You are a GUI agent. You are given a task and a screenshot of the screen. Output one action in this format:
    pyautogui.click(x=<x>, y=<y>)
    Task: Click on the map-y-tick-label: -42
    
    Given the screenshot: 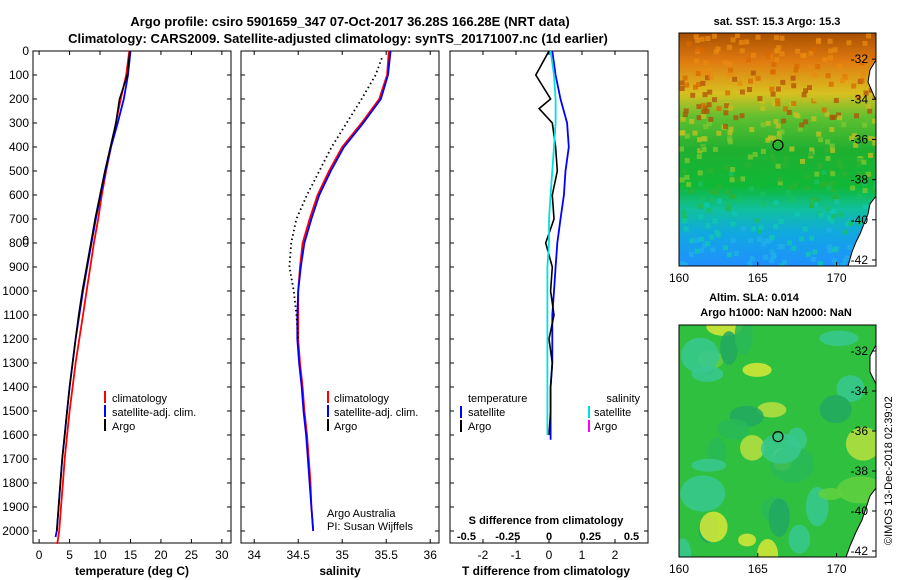 What is the action you would take?
    pyautogui.click(x=860, y=260)
    